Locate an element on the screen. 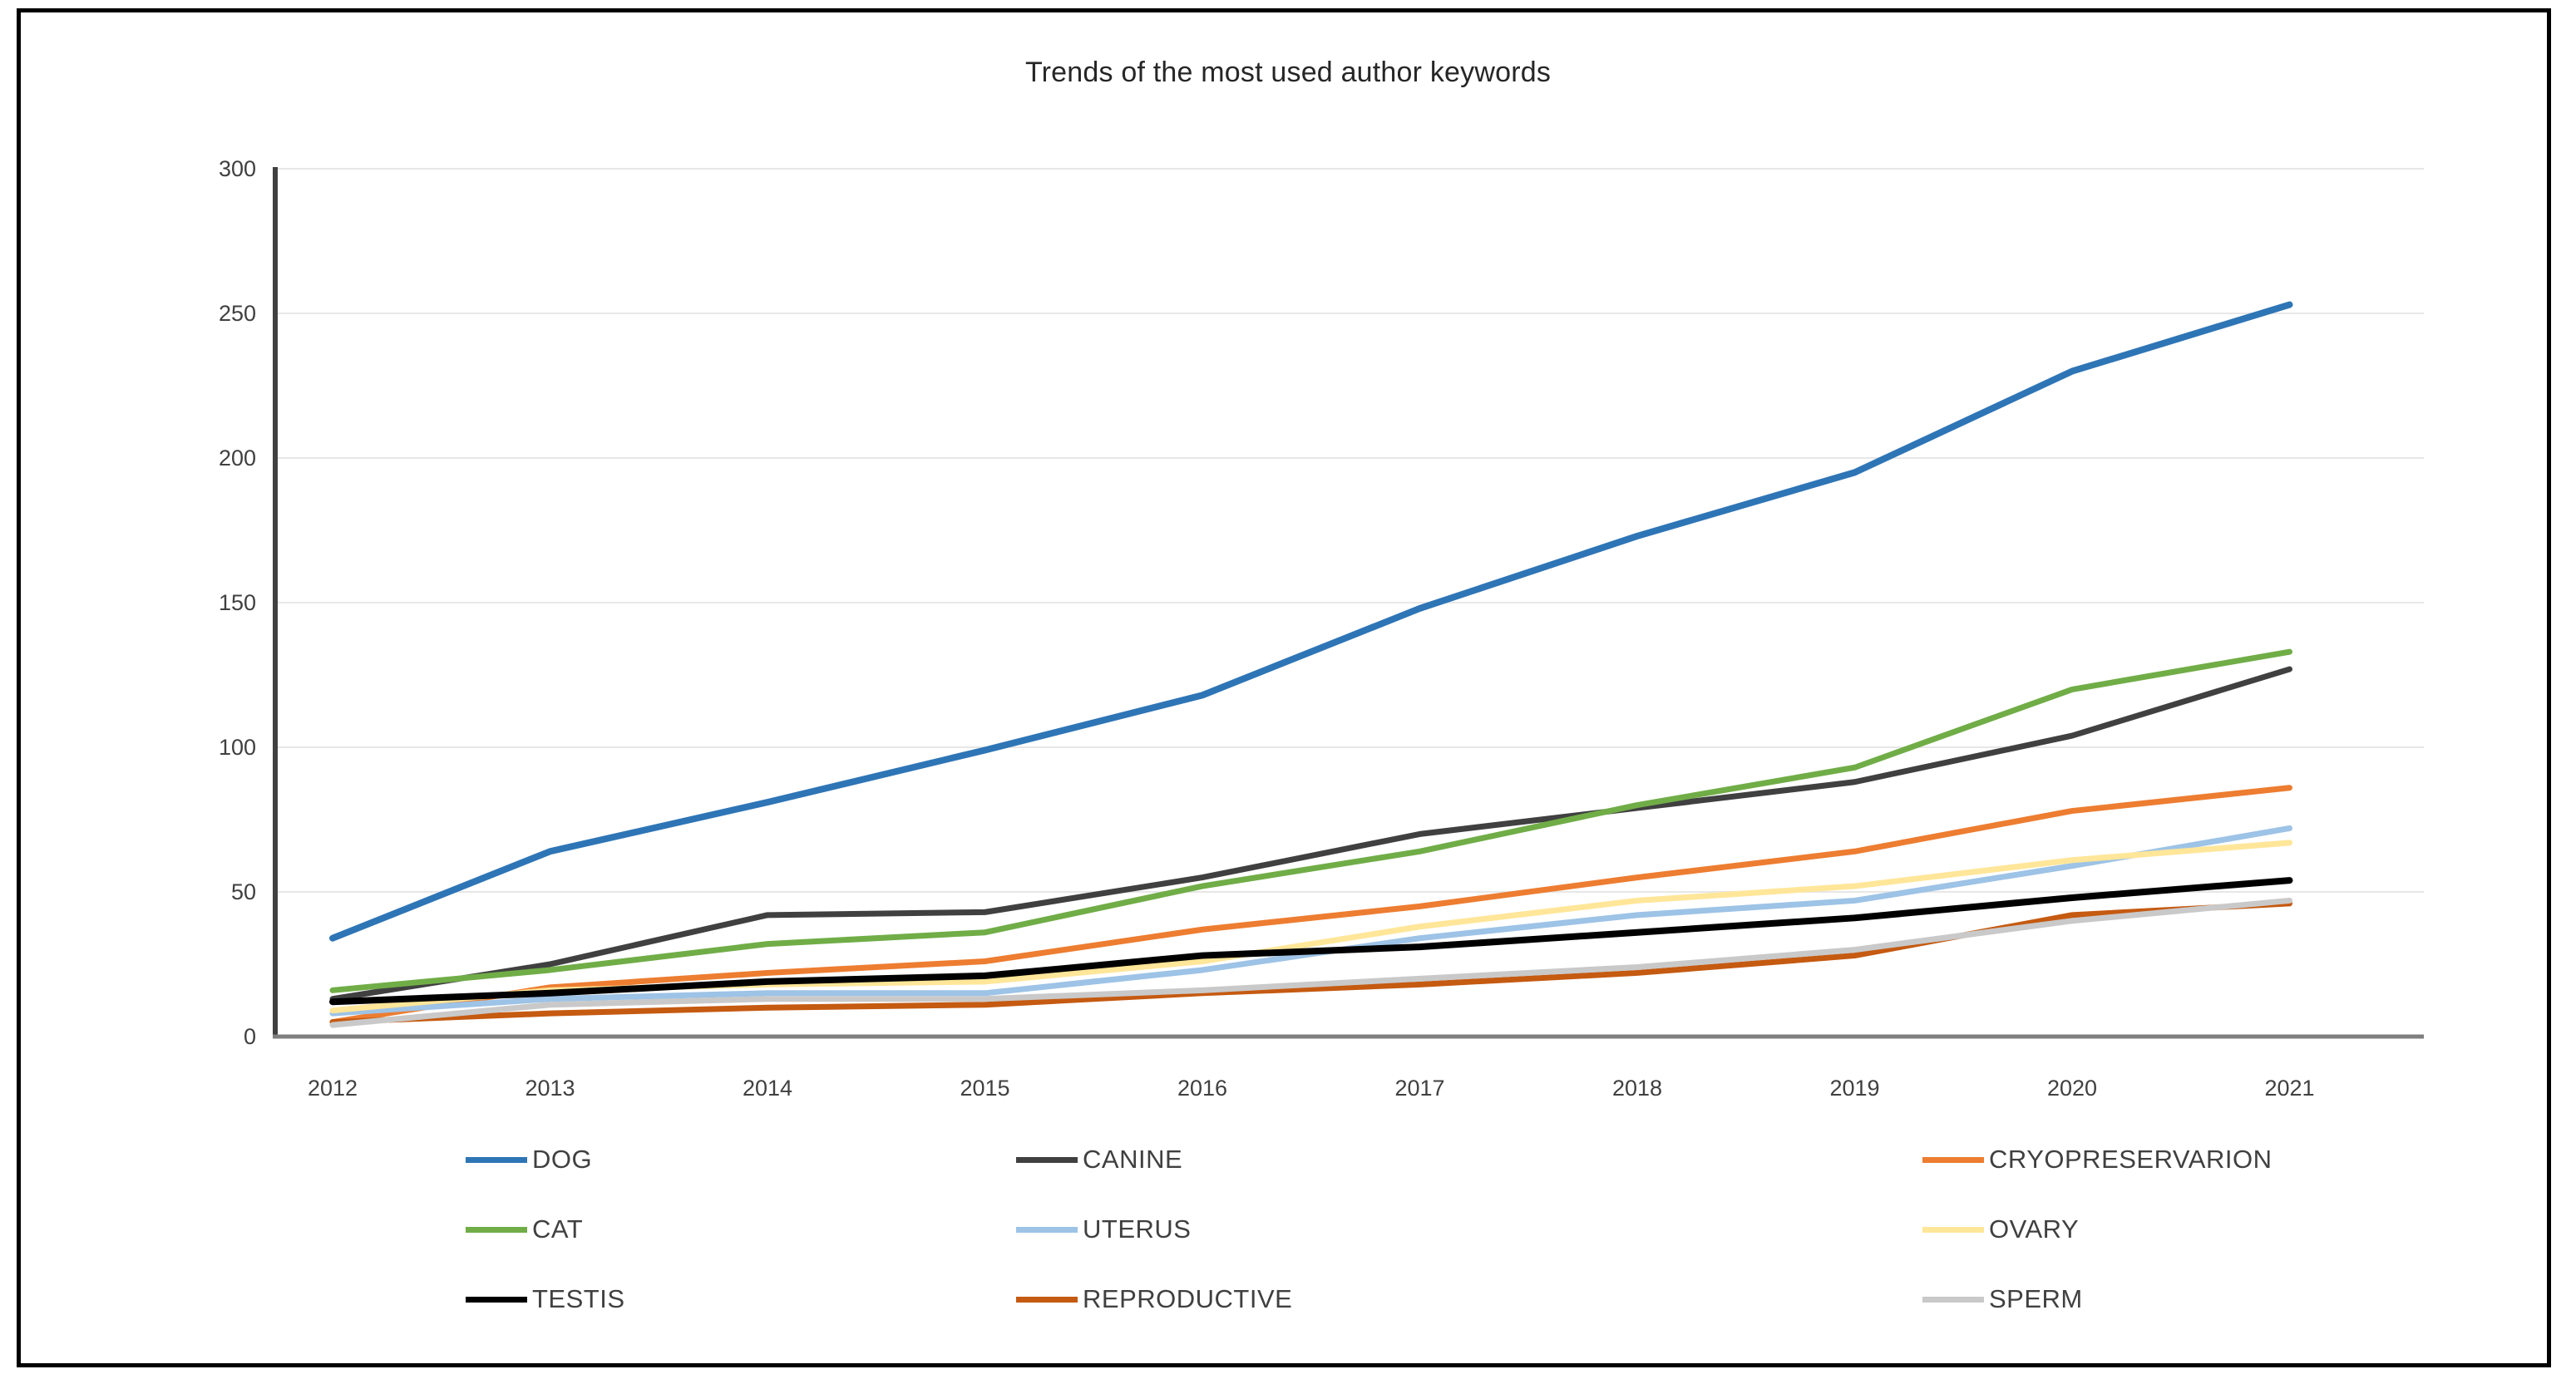  legend-swatch-reproductive is located at coordinates (1047, 1299).